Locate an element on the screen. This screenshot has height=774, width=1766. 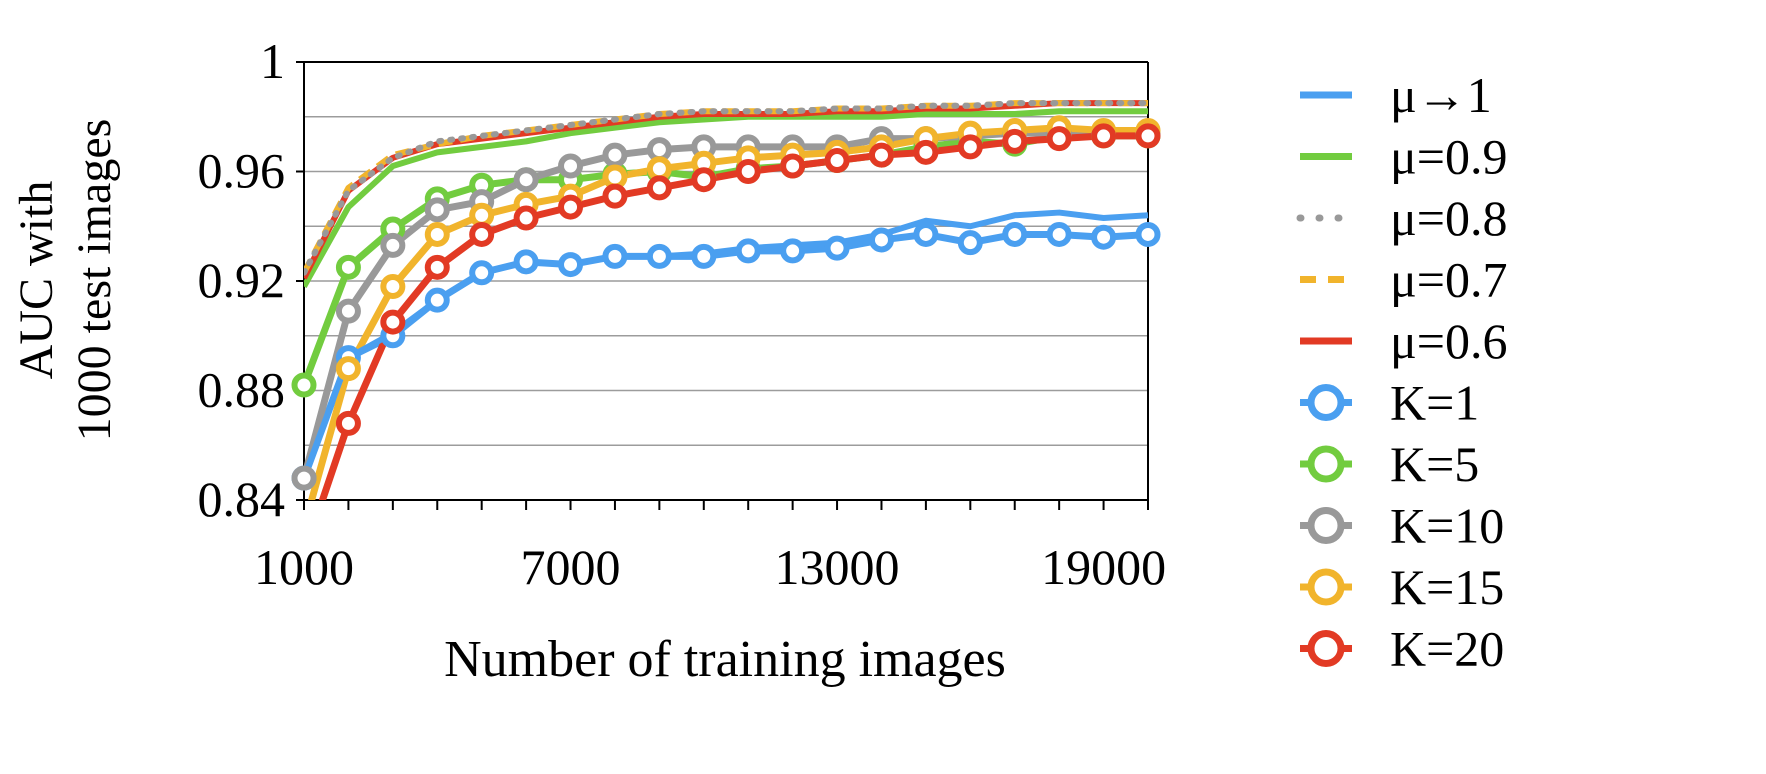
legend-label-K=10: K=10 is located at coordinates (1447, 526).